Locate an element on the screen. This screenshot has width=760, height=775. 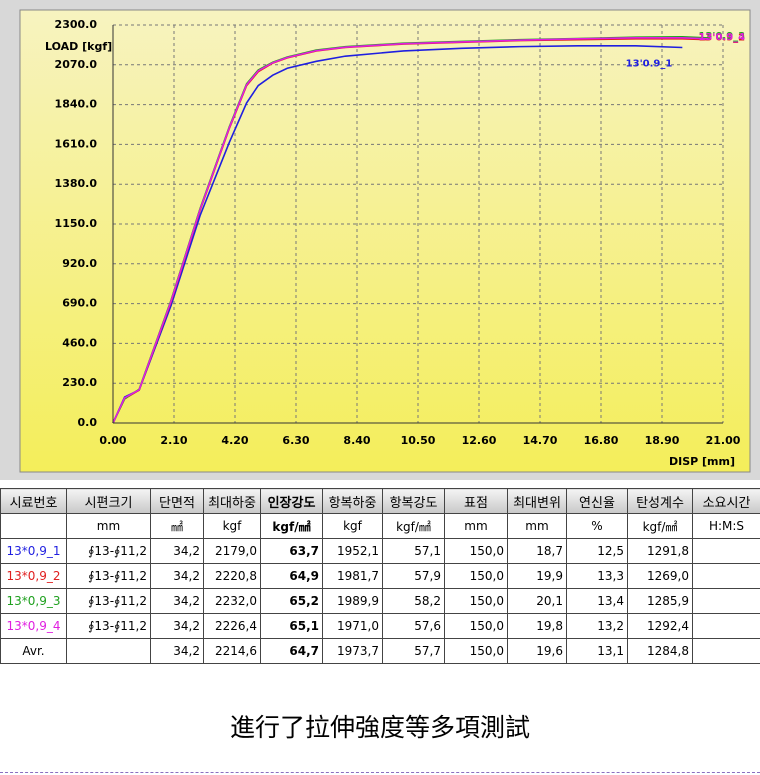
y-tick-label: 0.0 is located at coordinates (88, 422).